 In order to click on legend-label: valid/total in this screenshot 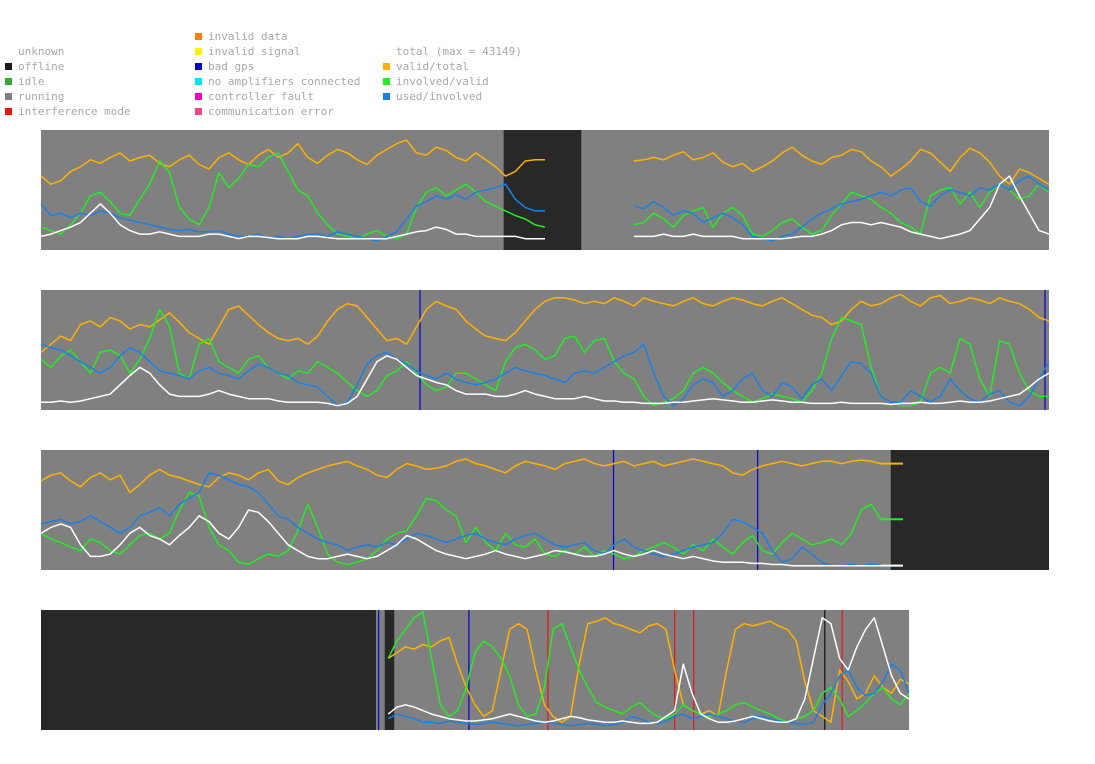, I will do `click(432, 66)`.